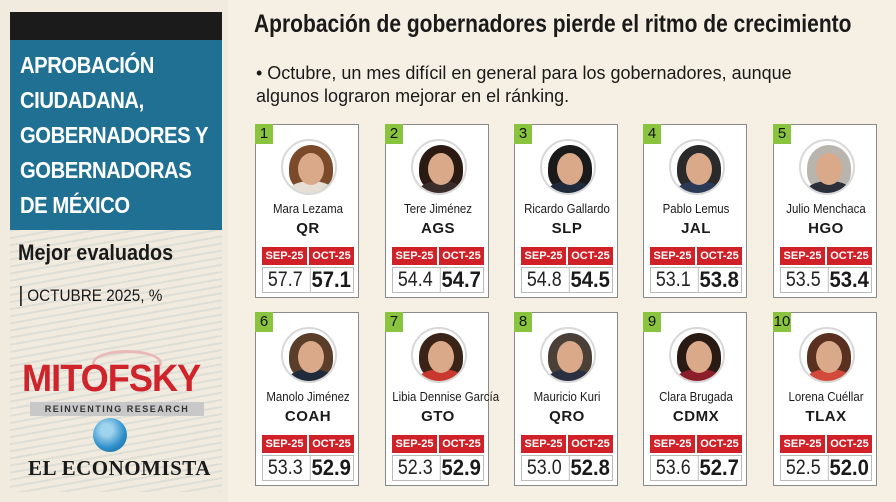 This screenshot has height=502, width=896. Describe the element at coordinates (696, 468) in the screenshot. I see `approval-values: 53.6 52.7` at that location.